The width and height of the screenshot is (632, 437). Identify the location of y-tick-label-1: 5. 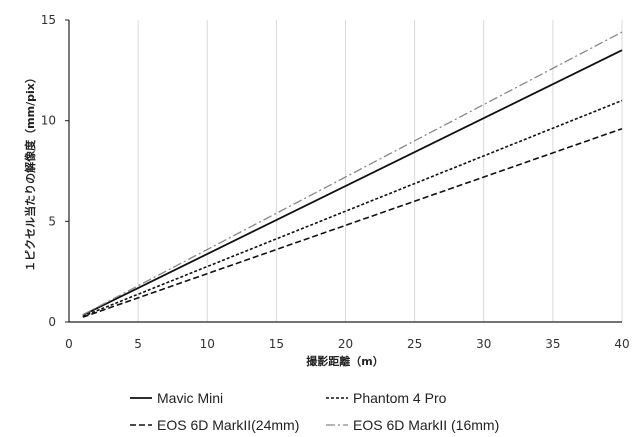
(52, 221).